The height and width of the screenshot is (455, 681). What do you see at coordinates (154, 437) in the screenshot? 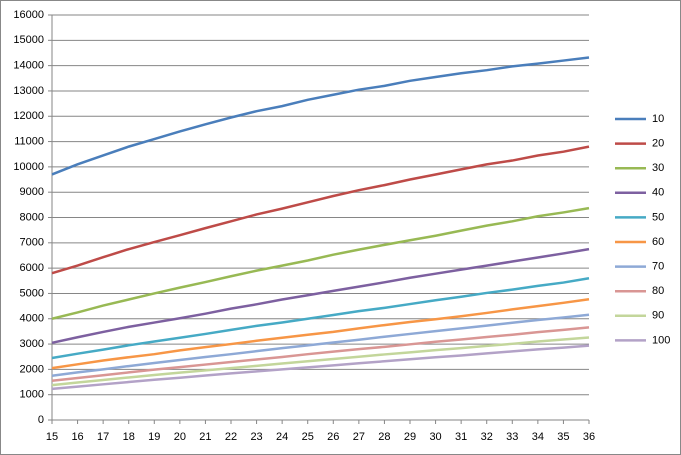
I see `x-tick-label: 19` at bounding box center [154, 437].